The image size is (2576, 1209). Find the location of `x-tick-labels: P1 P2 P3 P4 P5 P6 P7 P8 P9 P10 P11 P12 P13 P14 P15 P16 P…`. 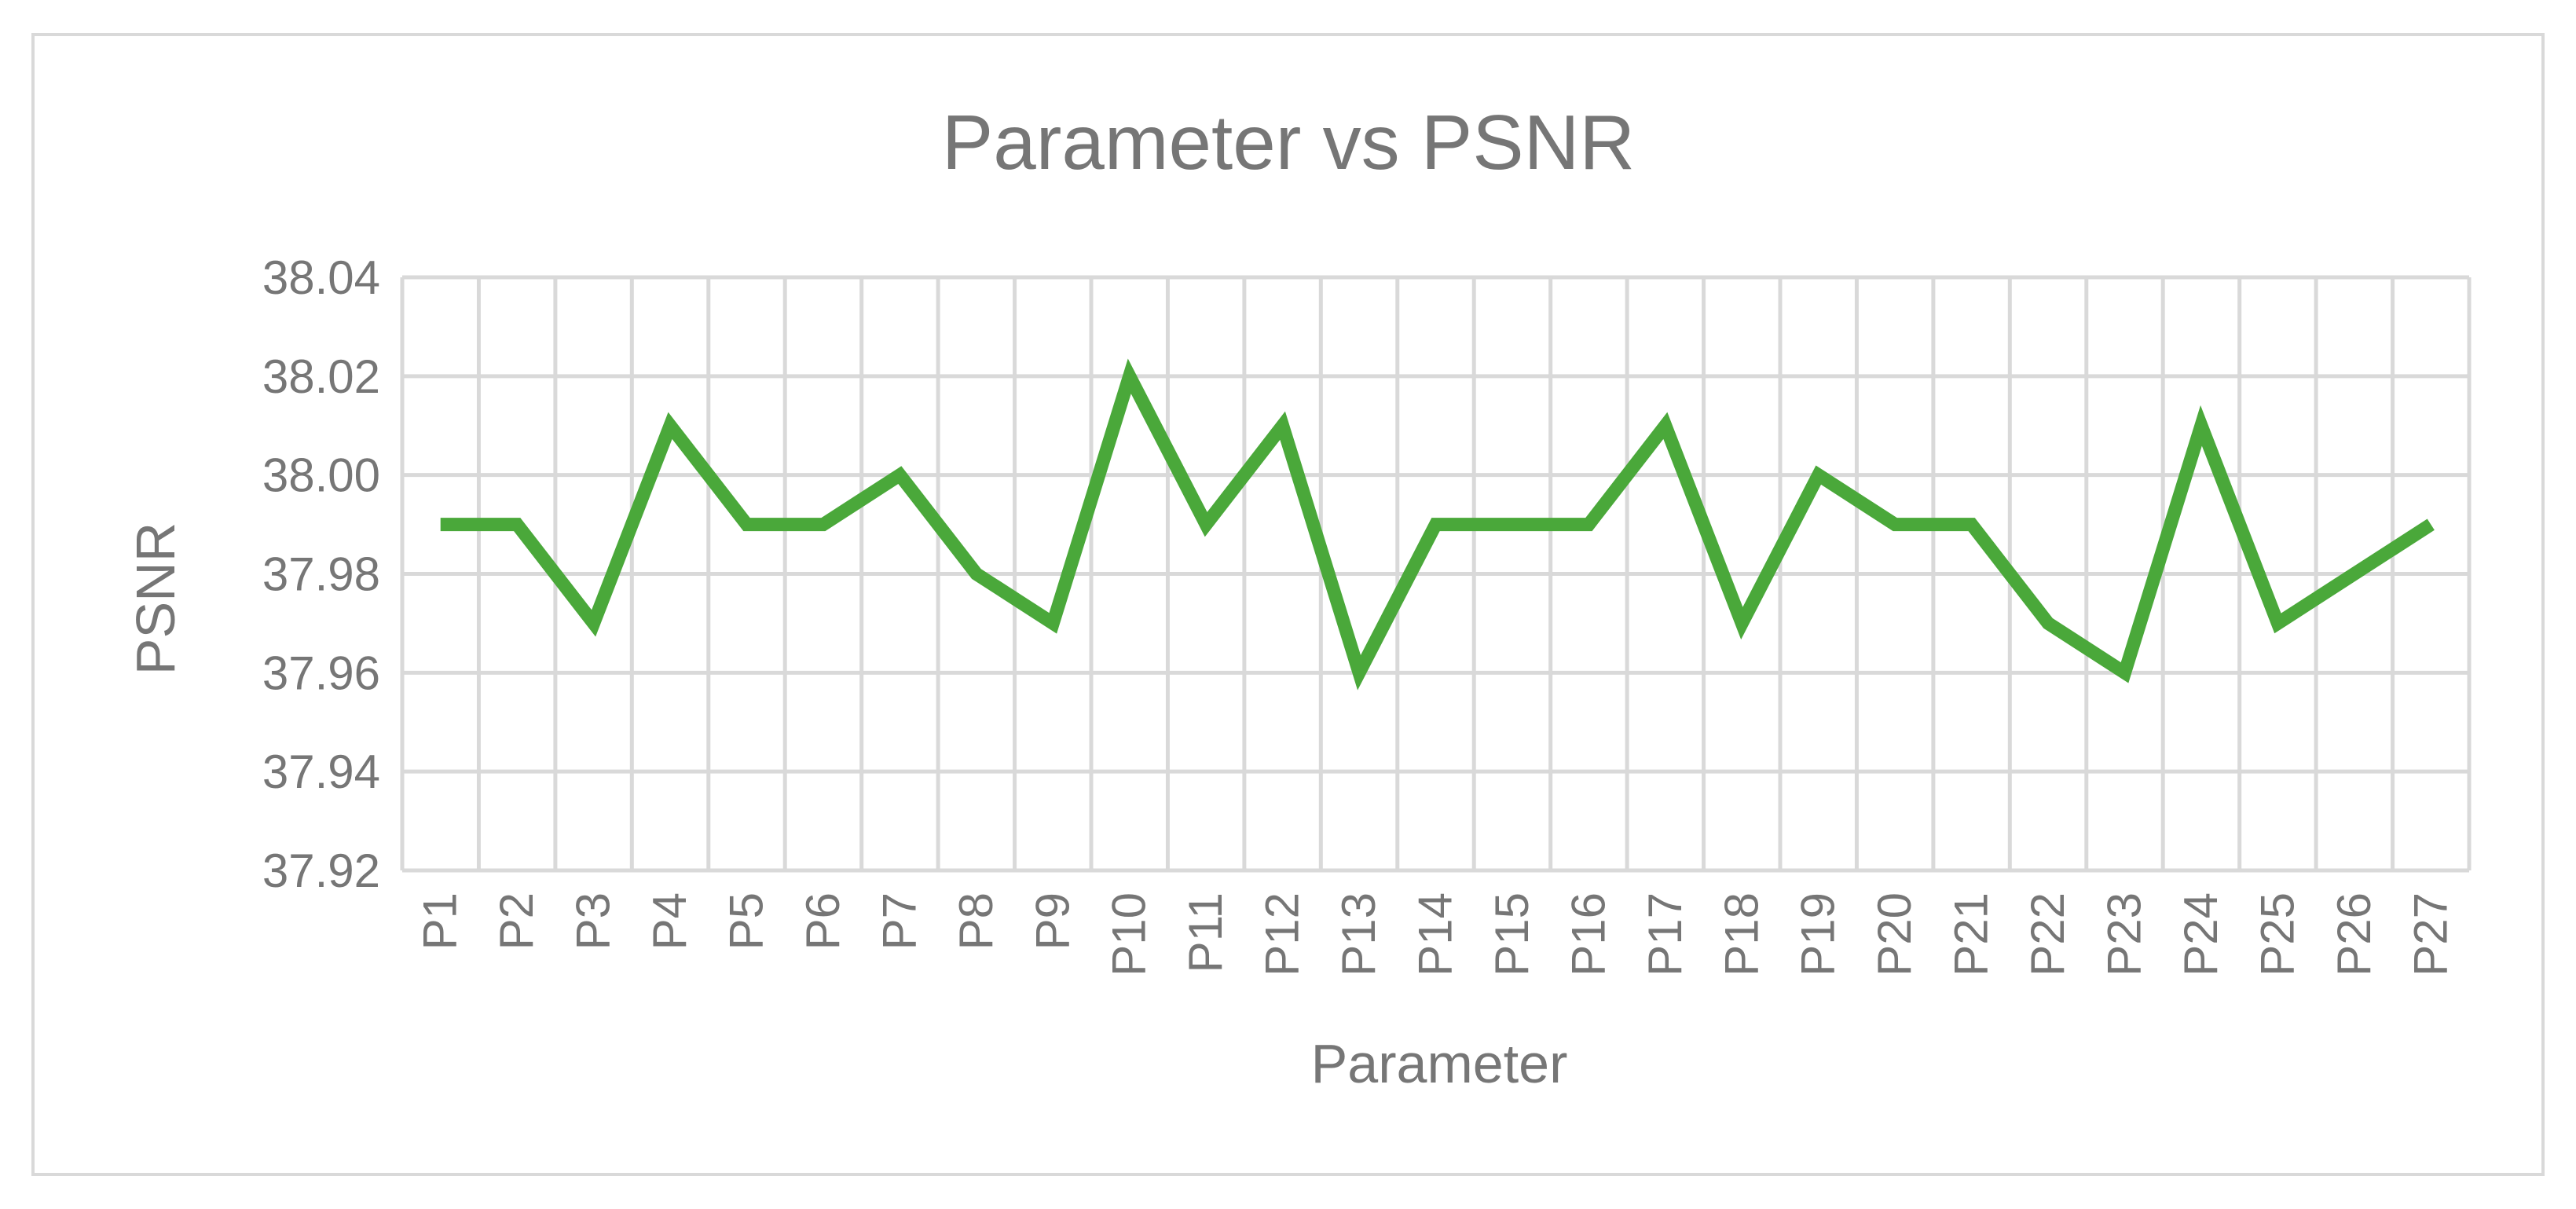

x-tick-labels: P1 P2 P3 P4 P5 P6 P7 P8 P9 P10 P11 P12 P13 P14 P15 P16 P… is located at coordinates (1435, 934).